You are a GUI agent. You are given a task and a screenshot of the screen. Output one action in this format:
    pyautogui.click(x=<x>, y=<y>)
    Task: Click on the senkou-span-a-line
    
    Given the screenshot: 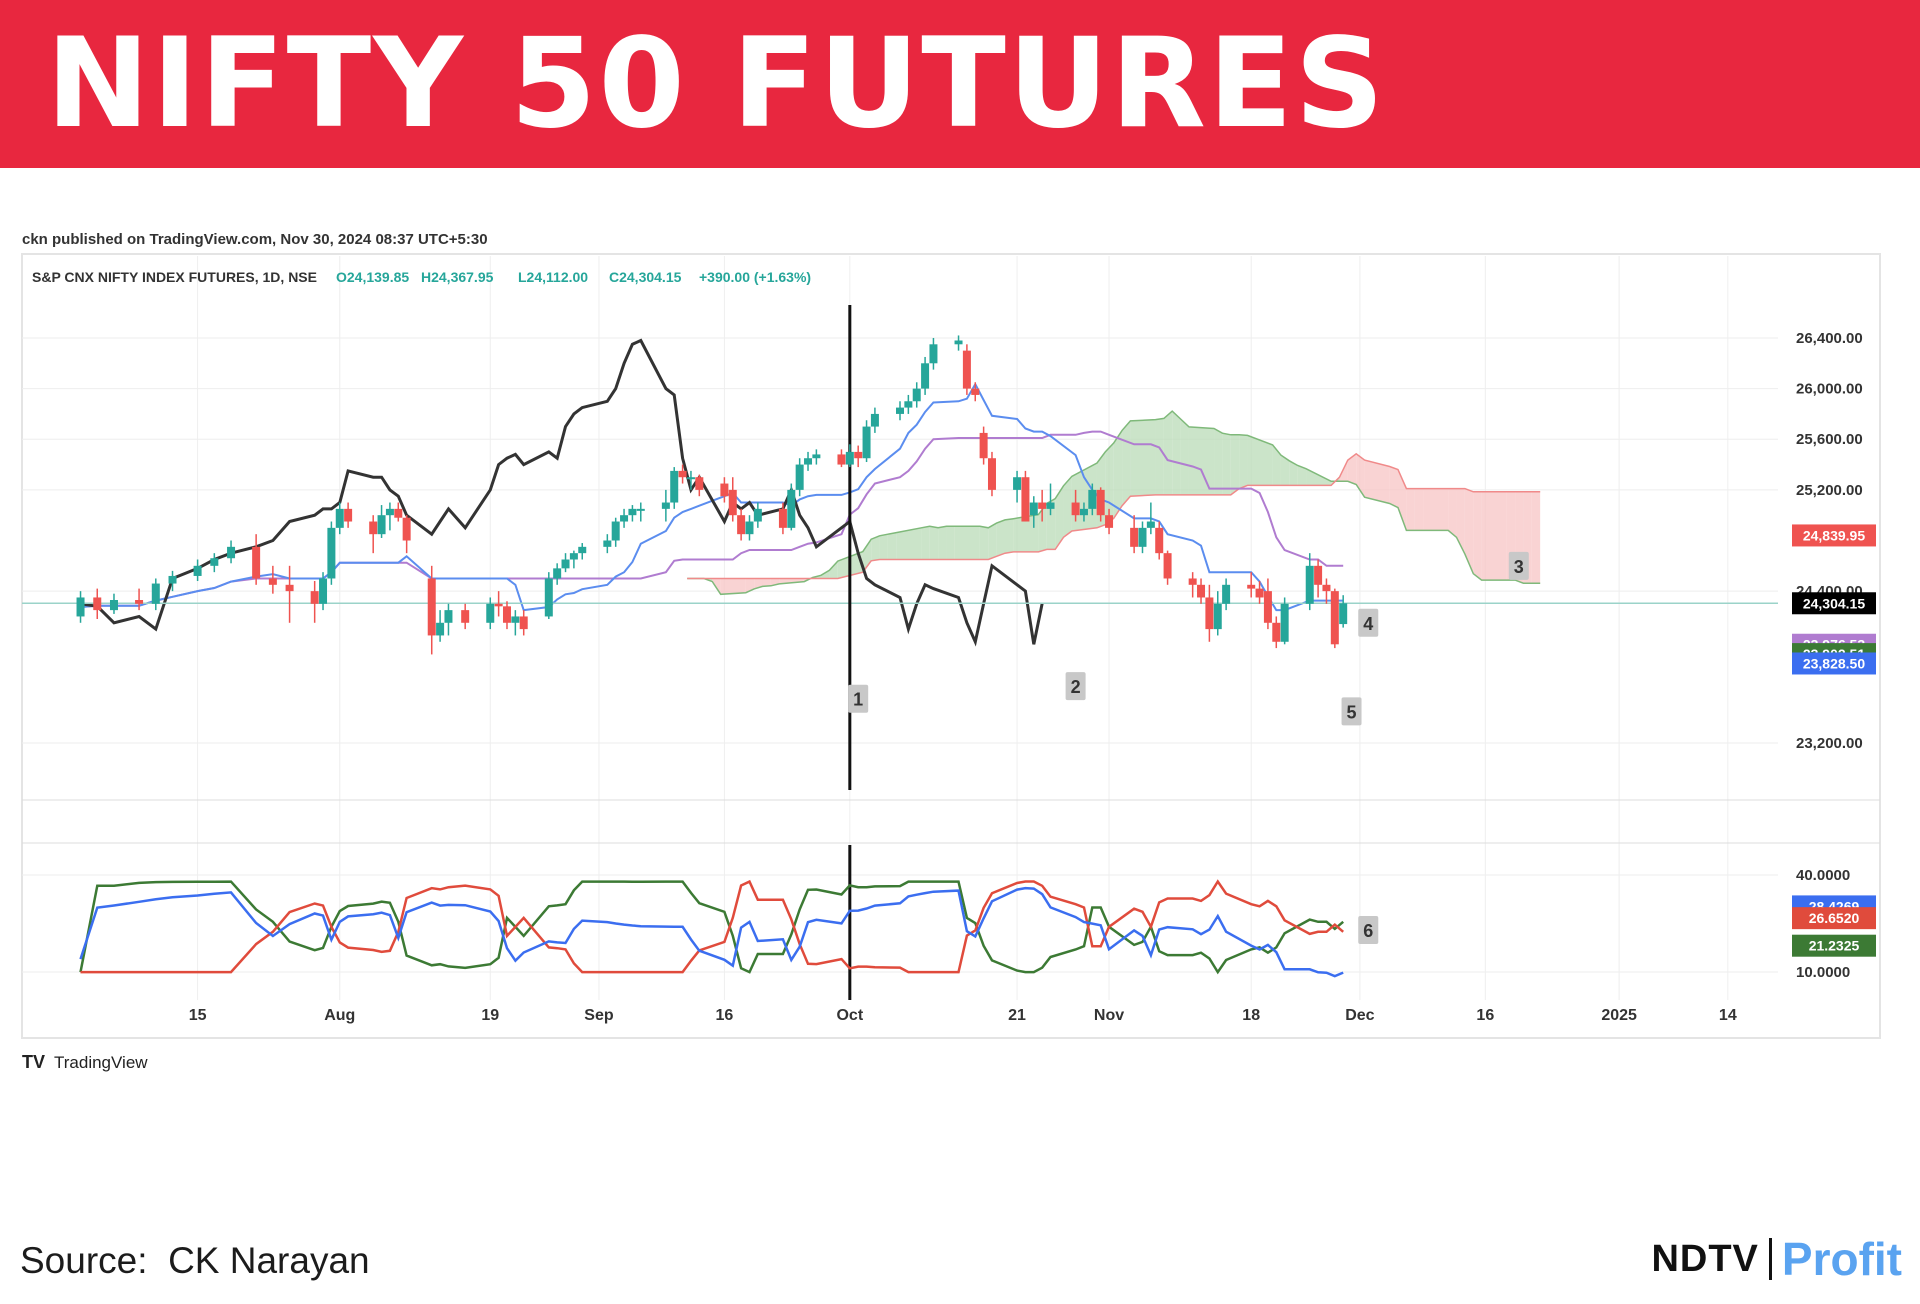 What is the action you would take?
    pyautogui.click(x=1114, y=503)
    